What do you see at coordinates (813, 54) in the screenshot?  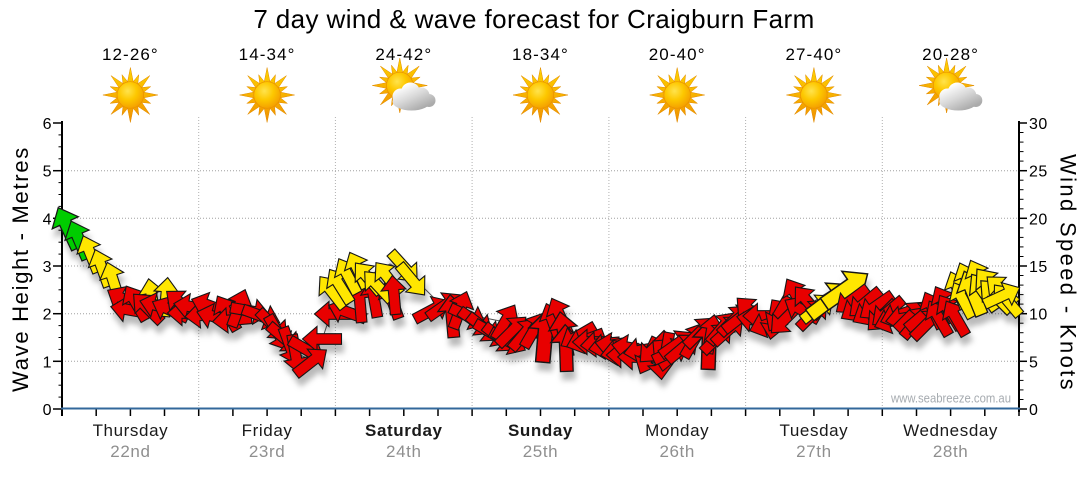 I see `svg-text: 27-40°` at bounding box center [813, 54].